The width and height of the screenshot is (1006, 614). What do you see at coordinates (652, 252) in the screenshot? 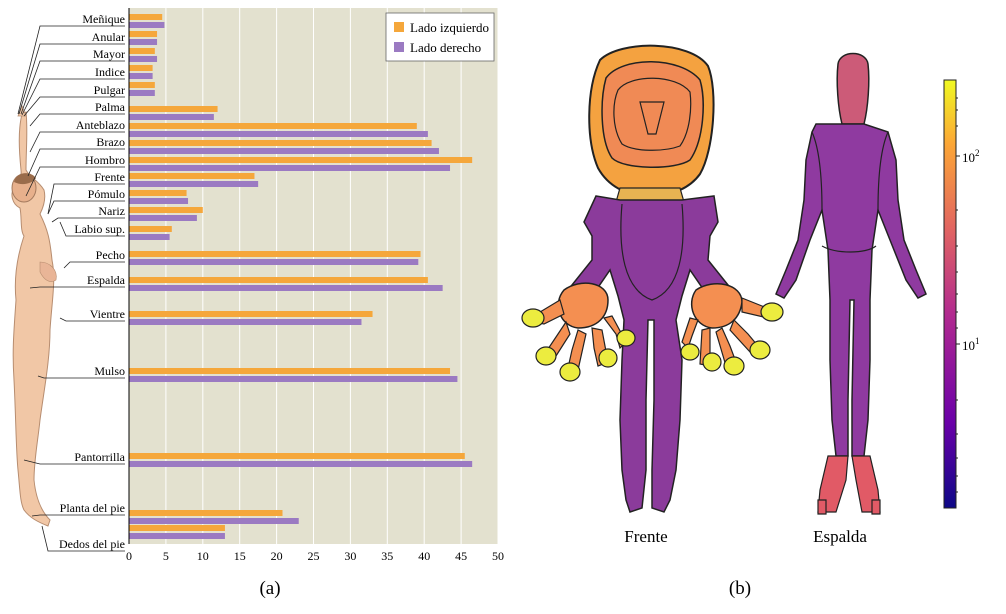
I see `front-chest-line` at bounding box center [652, 252].